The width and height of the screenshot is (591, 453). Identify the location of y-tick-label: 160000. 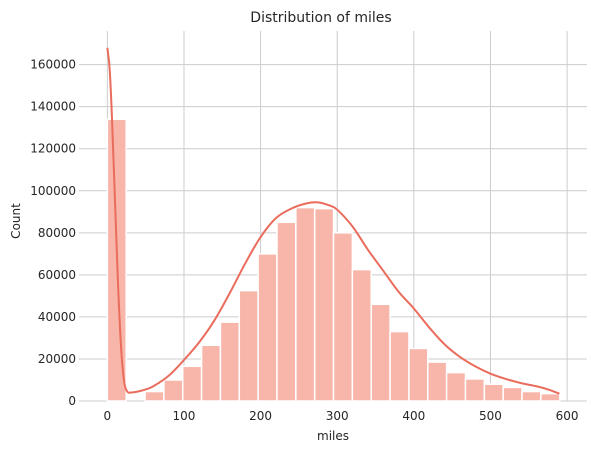
(53, 65).